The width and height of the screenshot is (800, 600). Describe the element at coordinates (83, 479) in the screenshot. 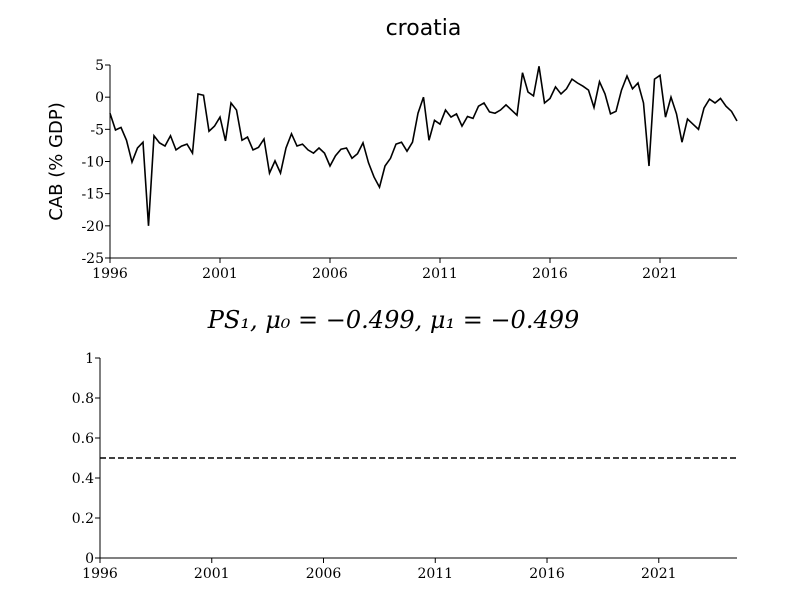

I see `y-tick-label: 0.4` at that location.